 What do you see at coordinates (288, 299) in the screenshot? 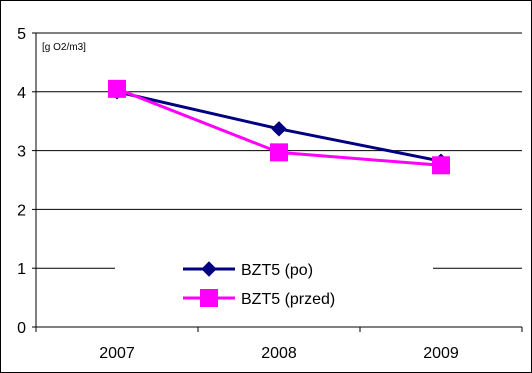
I see `legend-label: BZT5 (przed)` at bounding box center [288, 299].